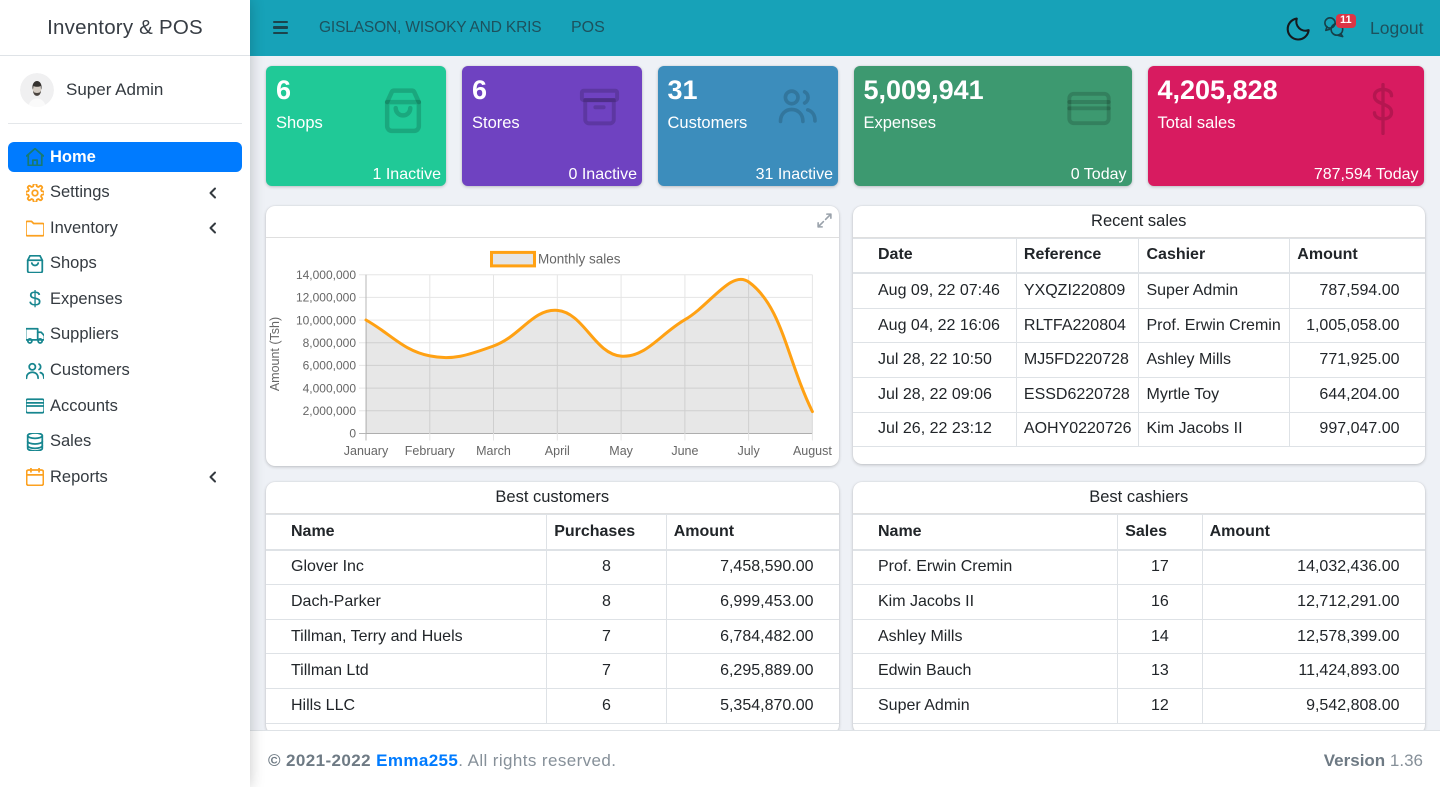 The image size is (1440, 787). Describe the element at coordinates (812, 451) in the screenshot. I see `svg-text: August` at that location.